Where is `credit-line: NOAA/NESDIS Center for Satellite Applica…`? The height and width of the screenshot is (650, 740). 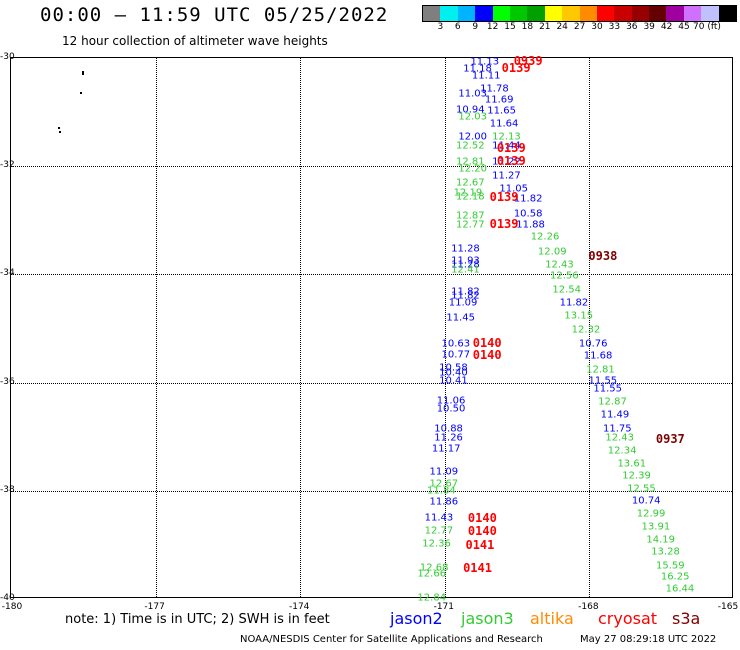
credit-line: NOAA/NESDIS Center for Satellite Applica… is located at coordinates (391, 639).